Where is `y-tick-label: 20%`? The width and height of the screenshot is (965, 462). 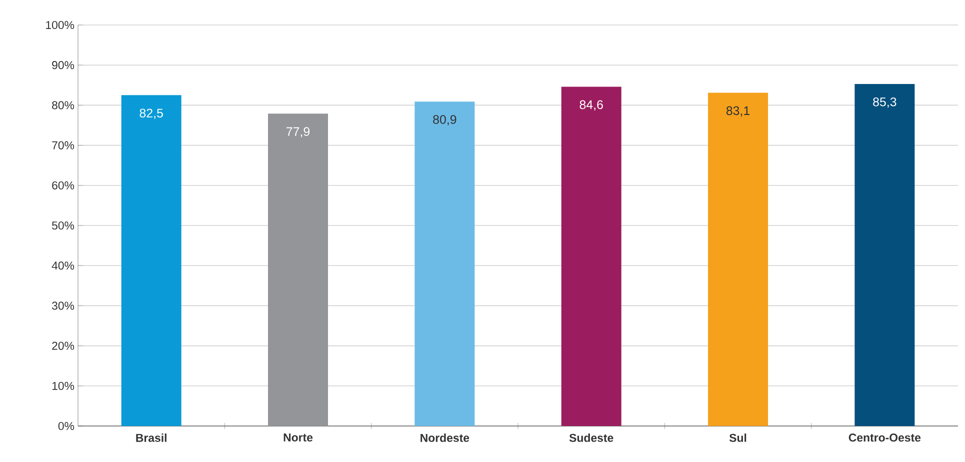
y-tick-label: 20% is located at coordinates (63, 346).